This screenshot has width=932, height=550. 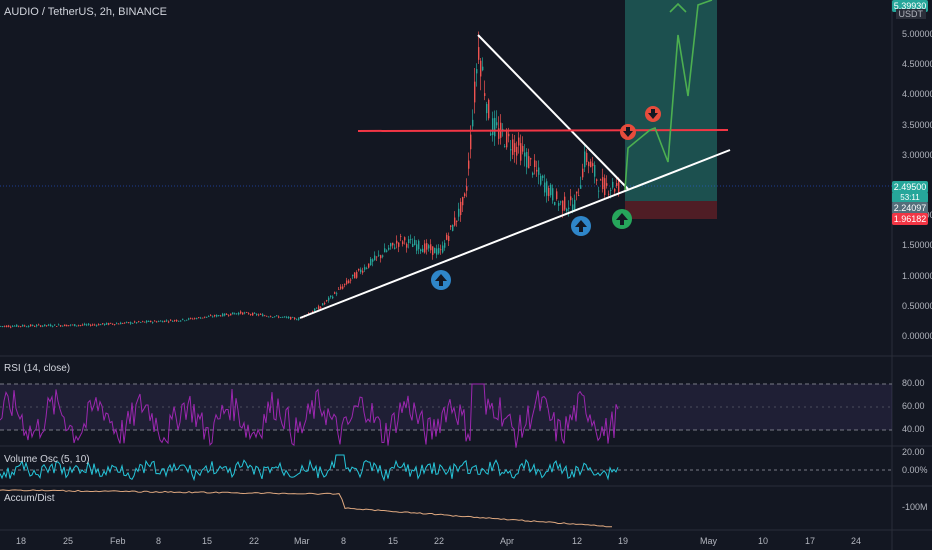 I want to click on resistance-line, so click(x=543, y=130).